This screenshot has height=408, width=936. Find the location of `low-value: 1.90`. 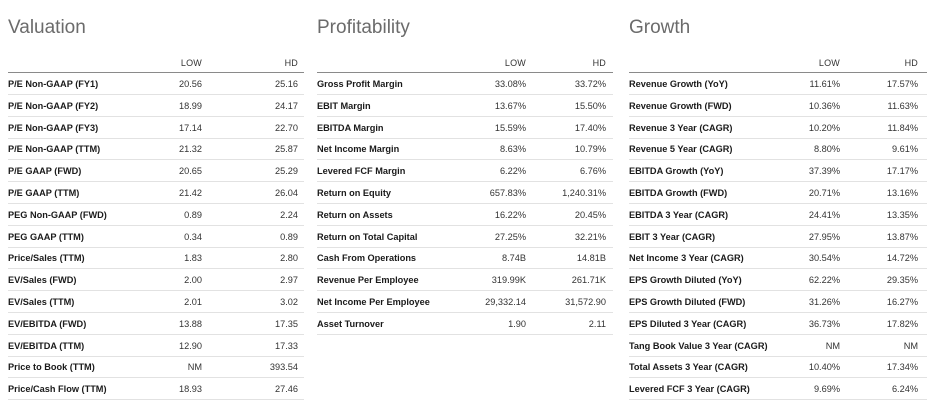

low-value: 1.90 is located at coordinates (517, 323).